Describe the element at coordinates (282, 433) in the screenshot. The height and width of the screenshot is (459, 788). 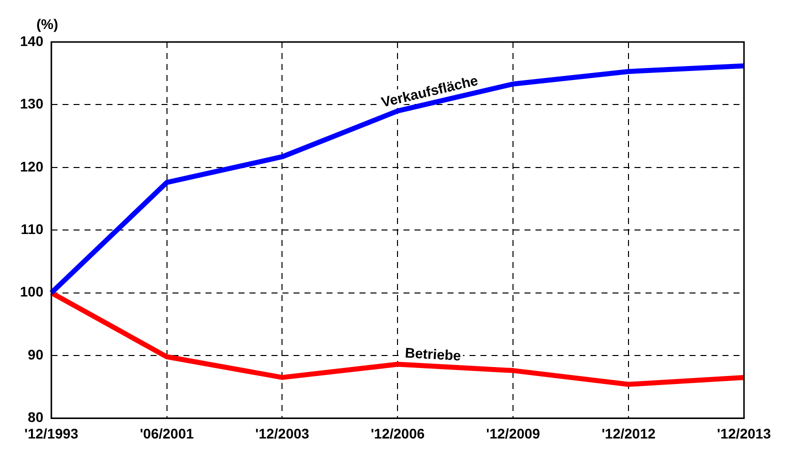
I see `x-tick-label: '12/2003` at that location.